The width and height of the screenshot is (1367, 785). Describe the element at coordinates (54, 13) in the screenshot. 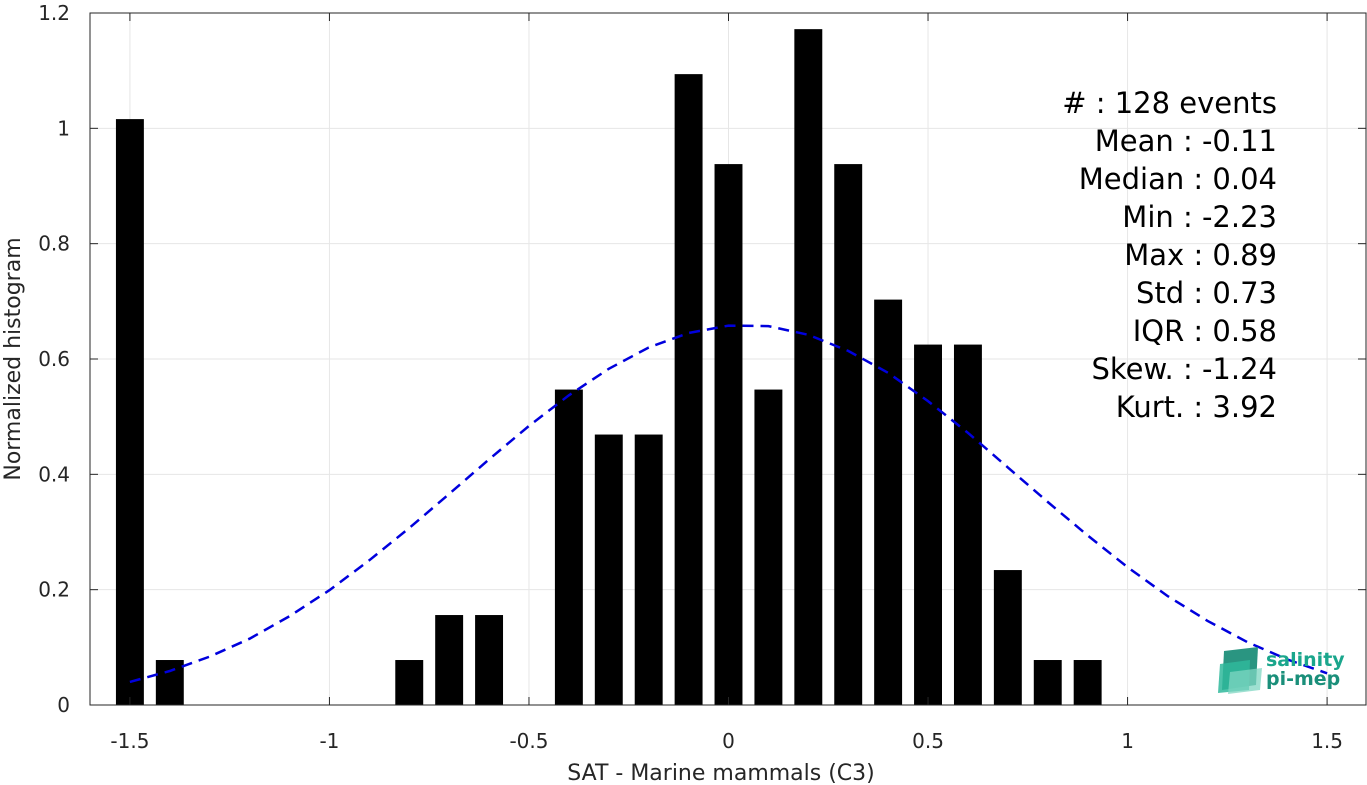

I see `y-tick-label: 1.2` at that location.